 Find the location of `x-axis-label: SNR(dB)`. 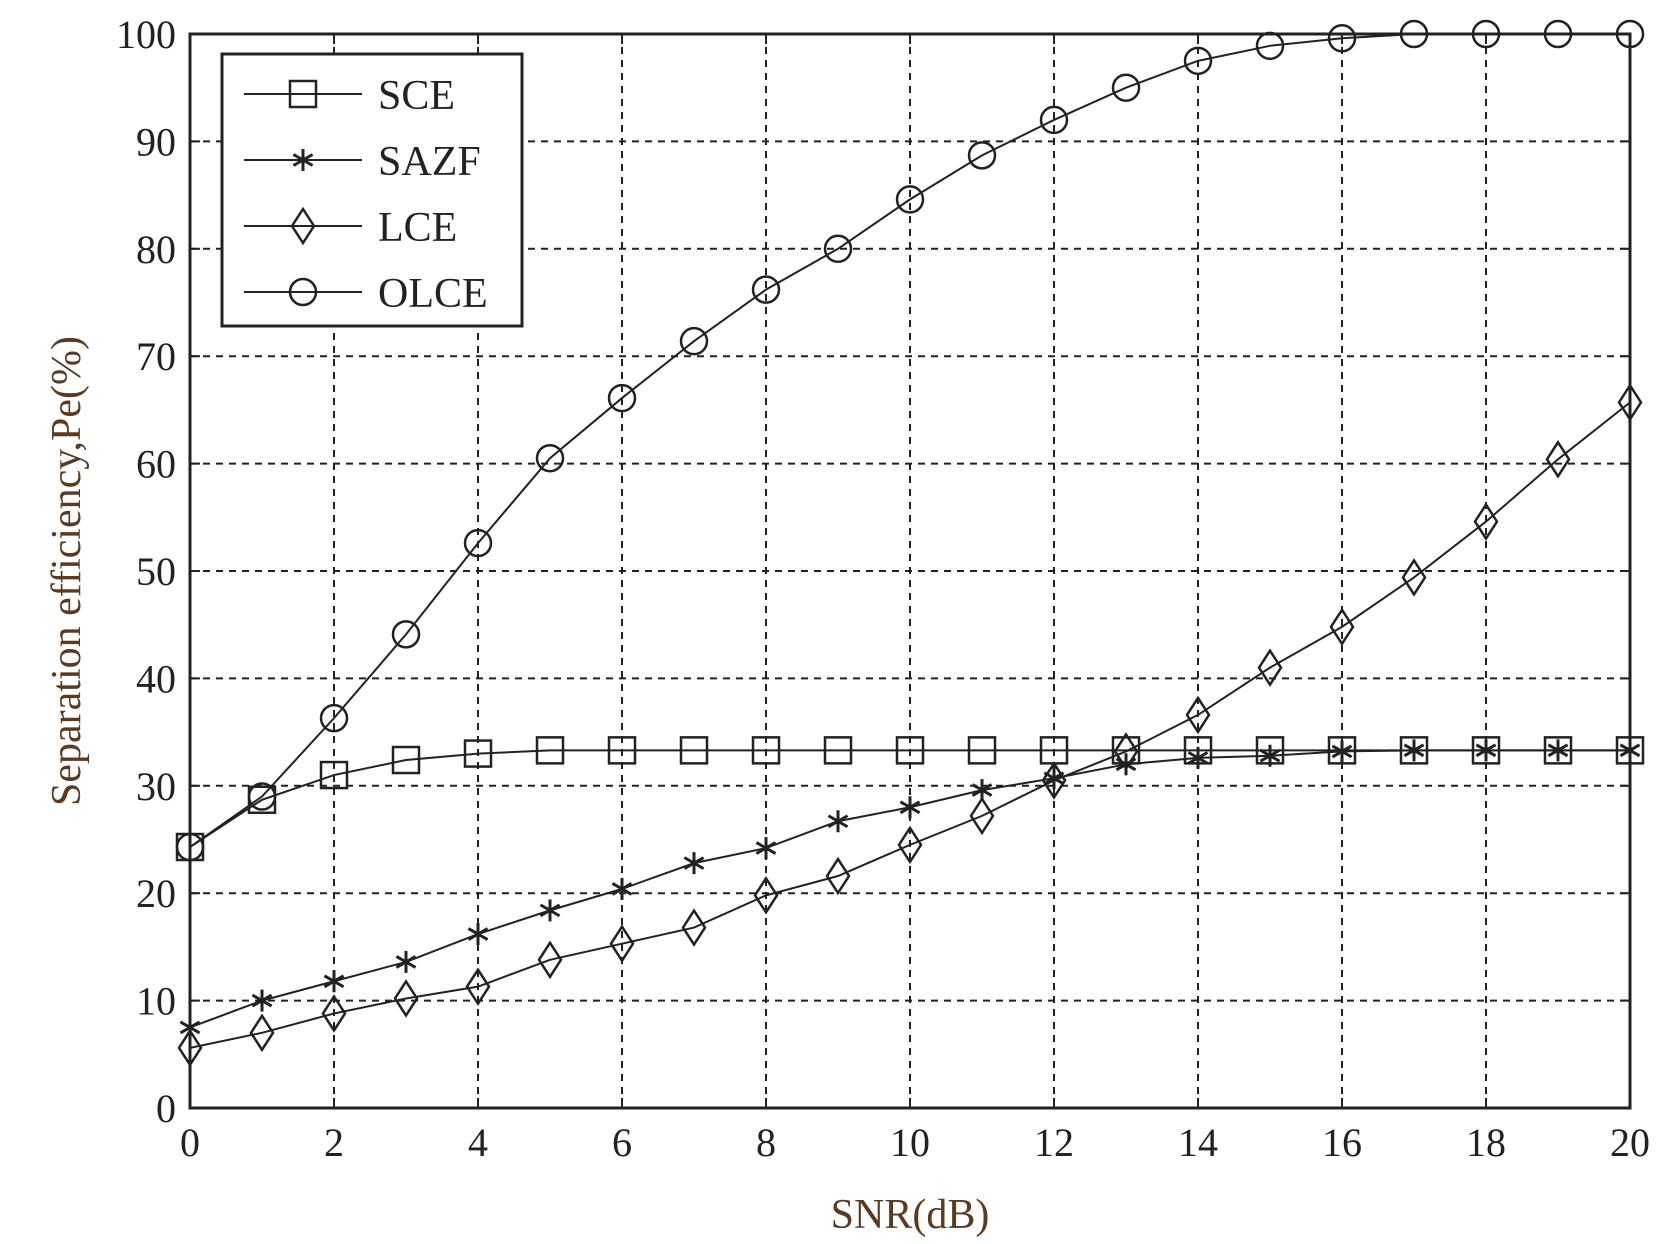

x-axis-label: SNR(dB) is located at coordinates (910, 1215).